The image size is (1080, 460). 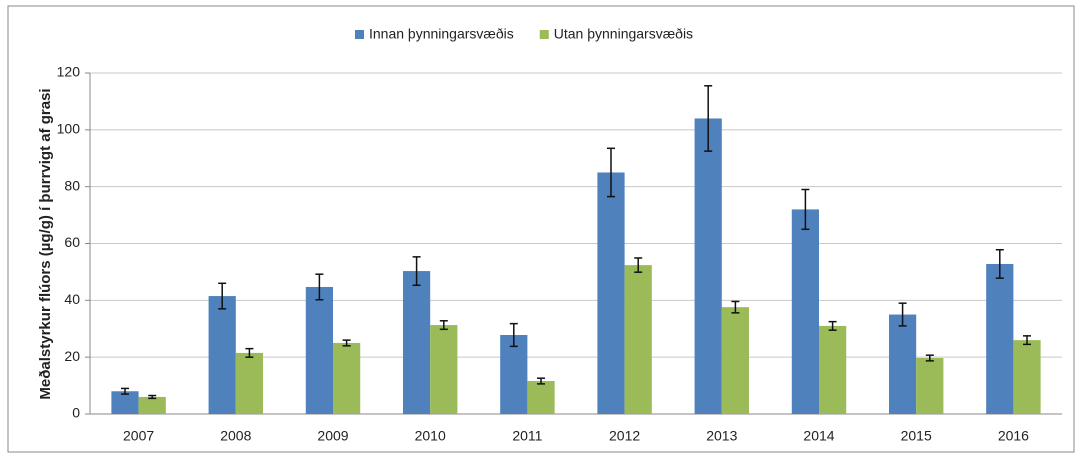 What do you see at coordinates (818, 436) in the screenshot?
I see `x-tick-label: 2014` at bounding box center [818, 436].